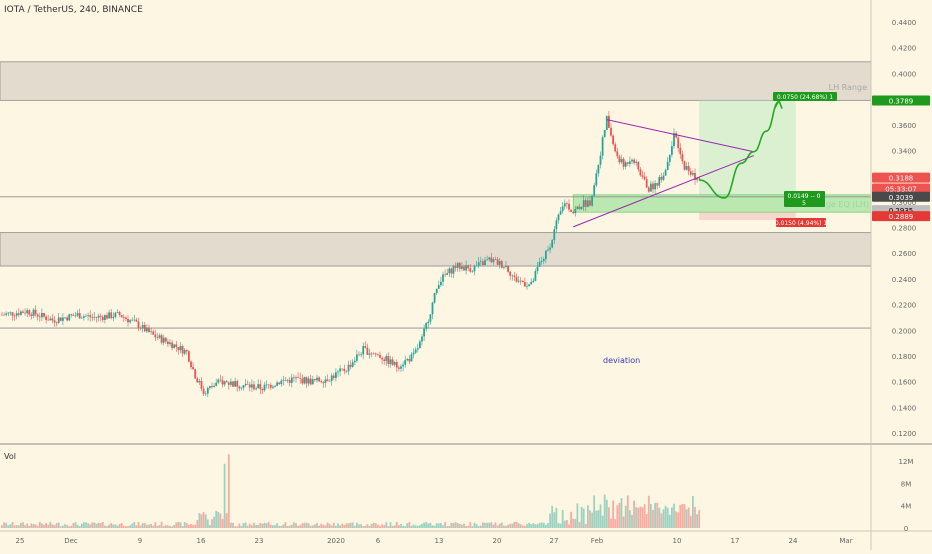  I want to click on projection-path, so click(739, 149).